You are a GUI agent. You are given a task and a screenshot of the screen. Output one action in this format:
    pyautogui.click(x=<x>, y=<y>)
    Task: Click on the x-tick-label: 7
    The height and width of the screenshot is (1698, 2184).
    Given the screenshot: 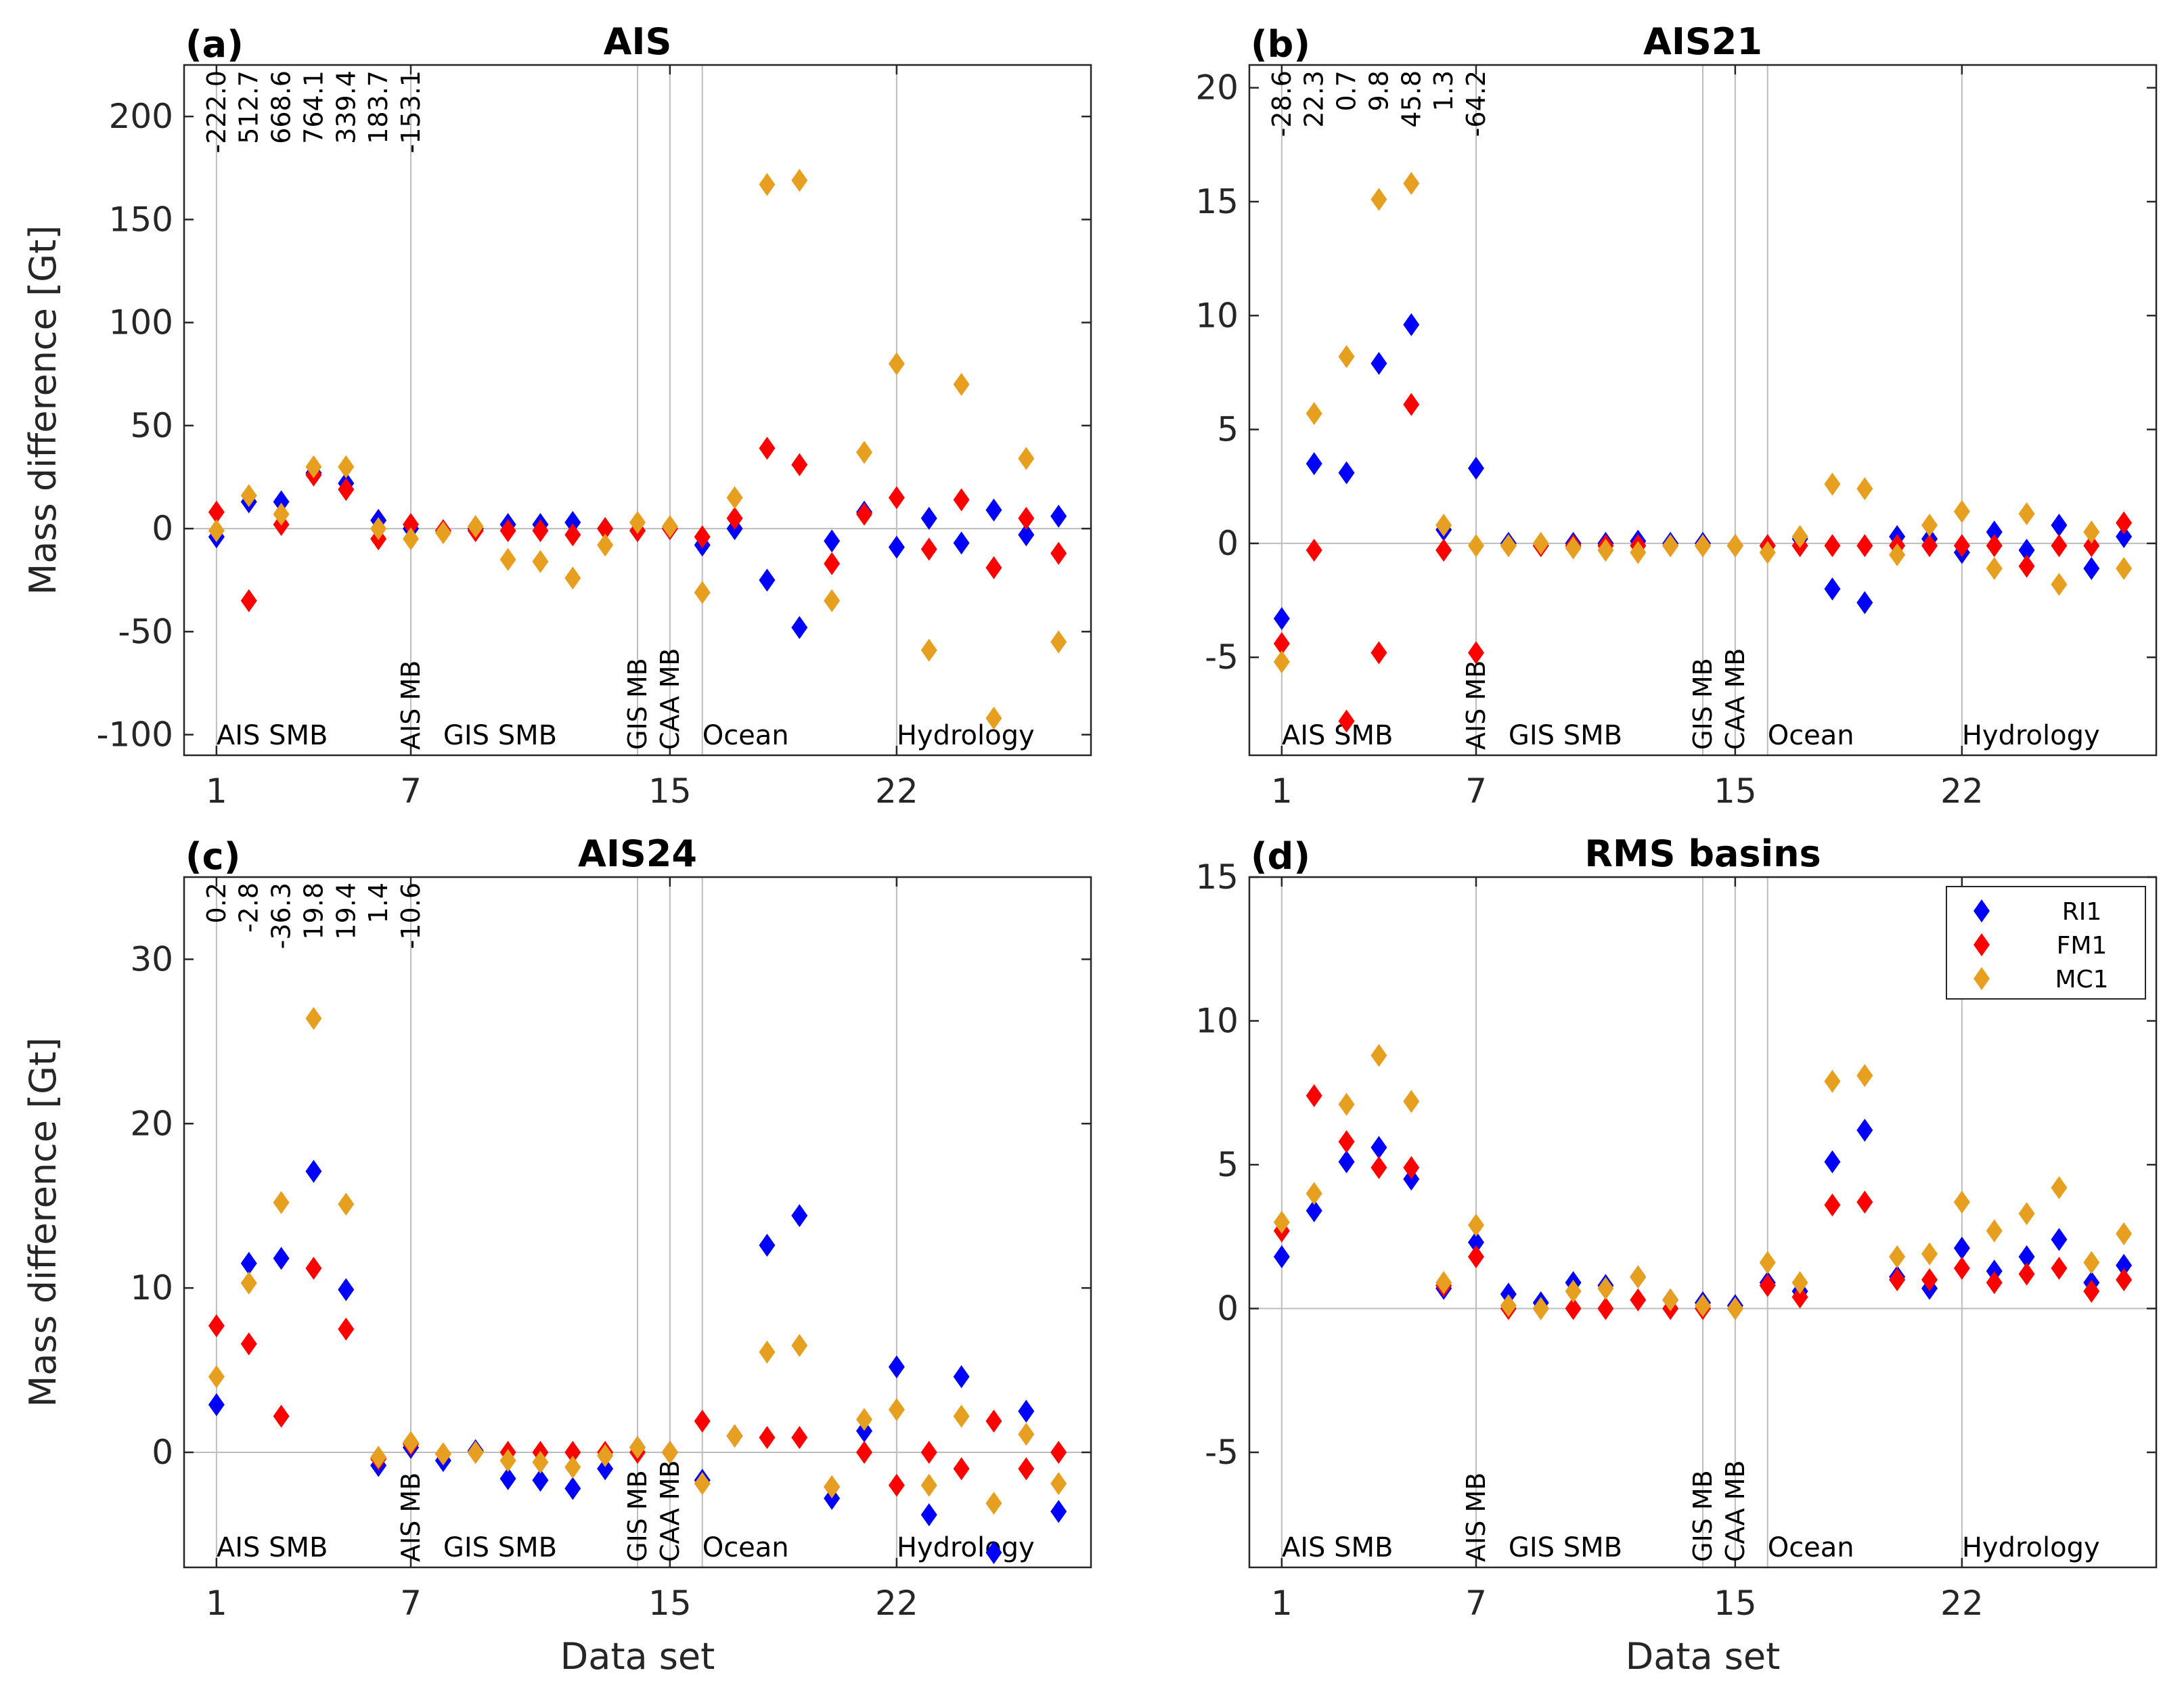 What is the action you would take?
    pyautogui.click(x=411, y=792)
    